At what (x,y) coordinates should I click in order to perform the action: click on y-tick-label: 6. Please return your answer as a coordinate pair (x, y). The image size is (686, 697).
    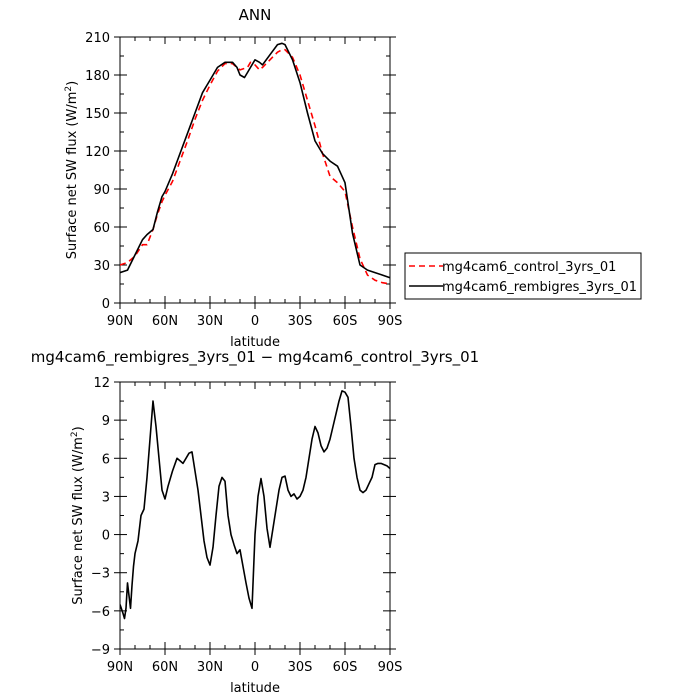
    Looking at the image, I should click on (106, 459).